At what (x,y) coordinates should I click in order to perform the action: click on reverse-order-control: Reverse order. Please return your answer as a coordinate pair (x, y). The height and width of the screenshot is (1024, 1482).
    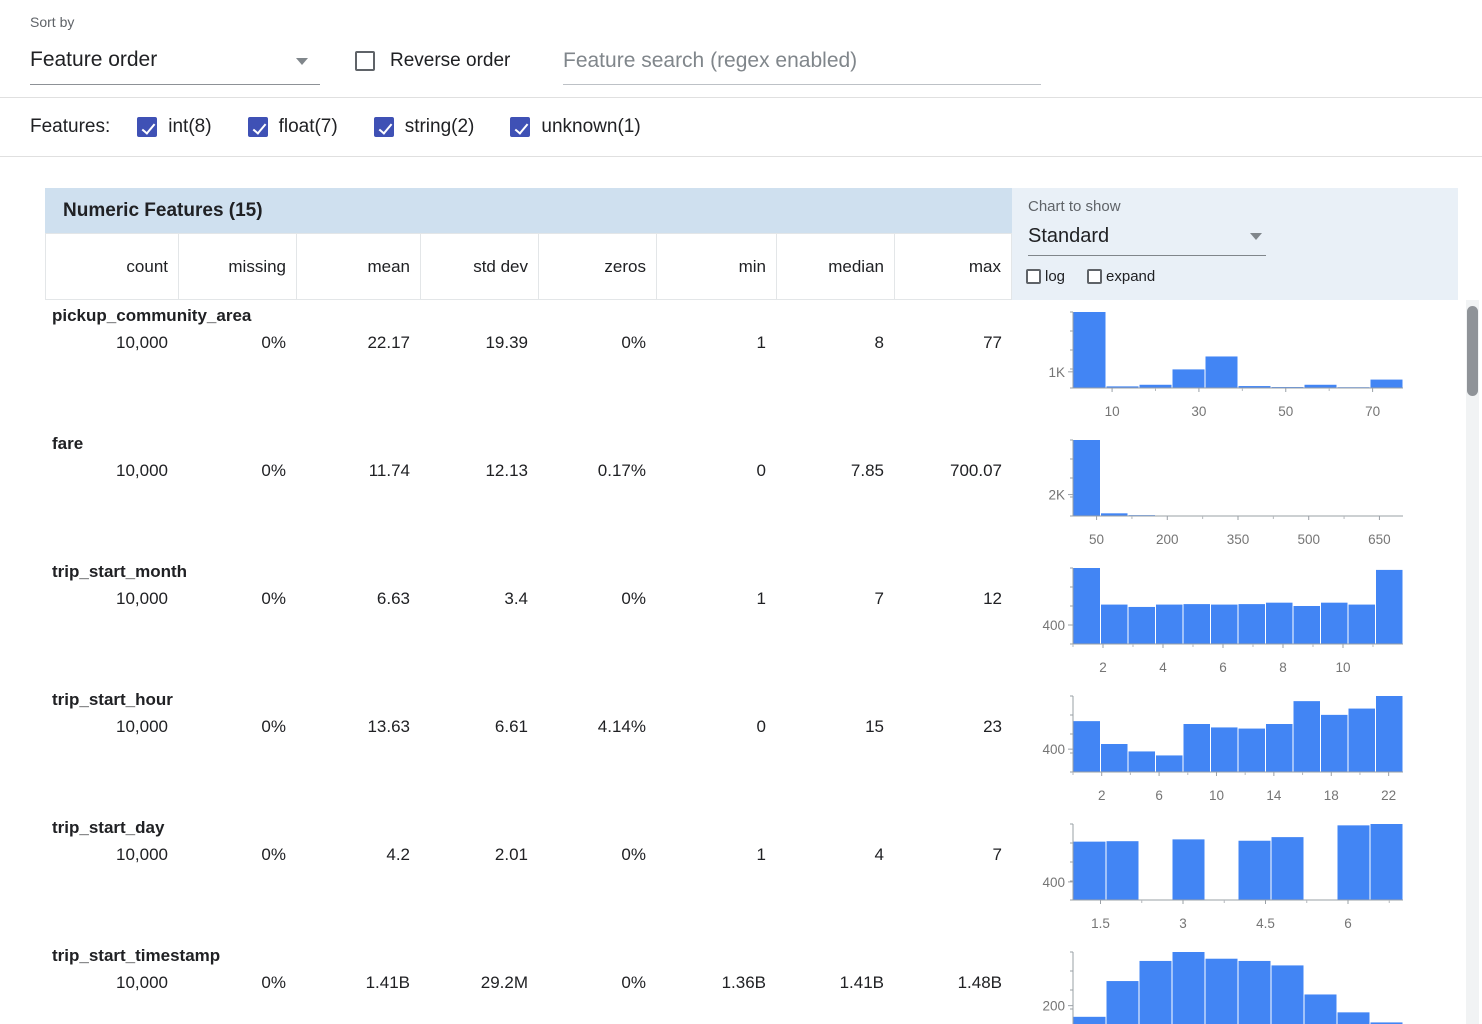
    Looking at the image, I should click on (432, 61).